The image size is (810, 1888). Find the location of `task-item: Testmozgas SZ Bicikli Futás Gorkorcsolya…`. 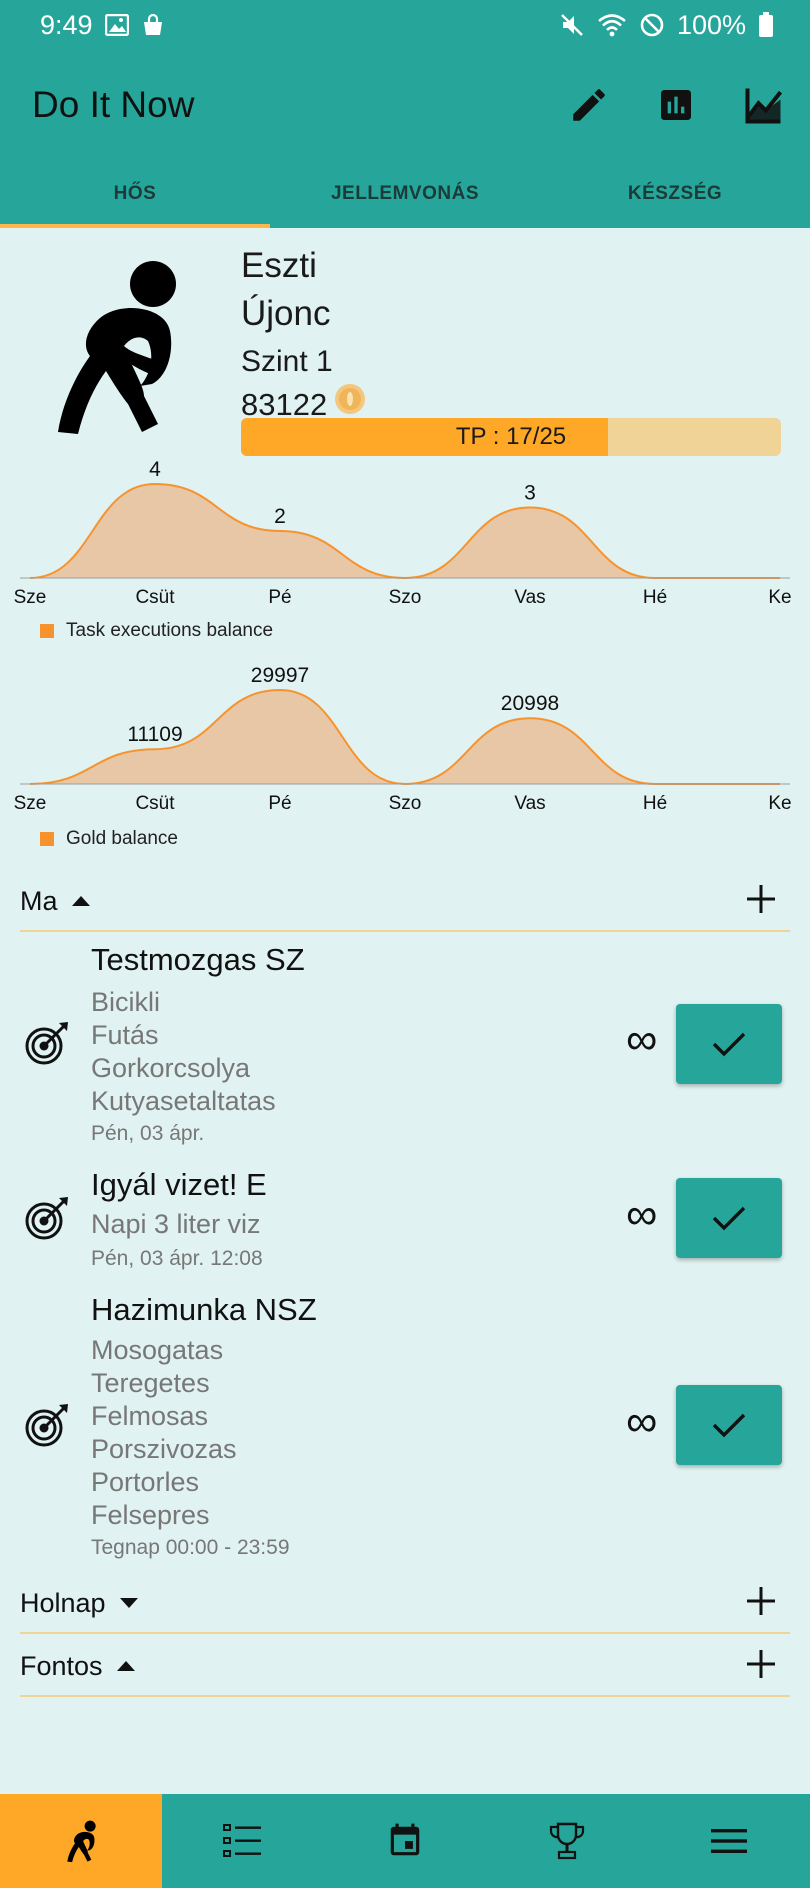

task-item: Testmozgas SZ Bicikli Futás Gorkorcsolya… is located at coordinates (405, 1045).